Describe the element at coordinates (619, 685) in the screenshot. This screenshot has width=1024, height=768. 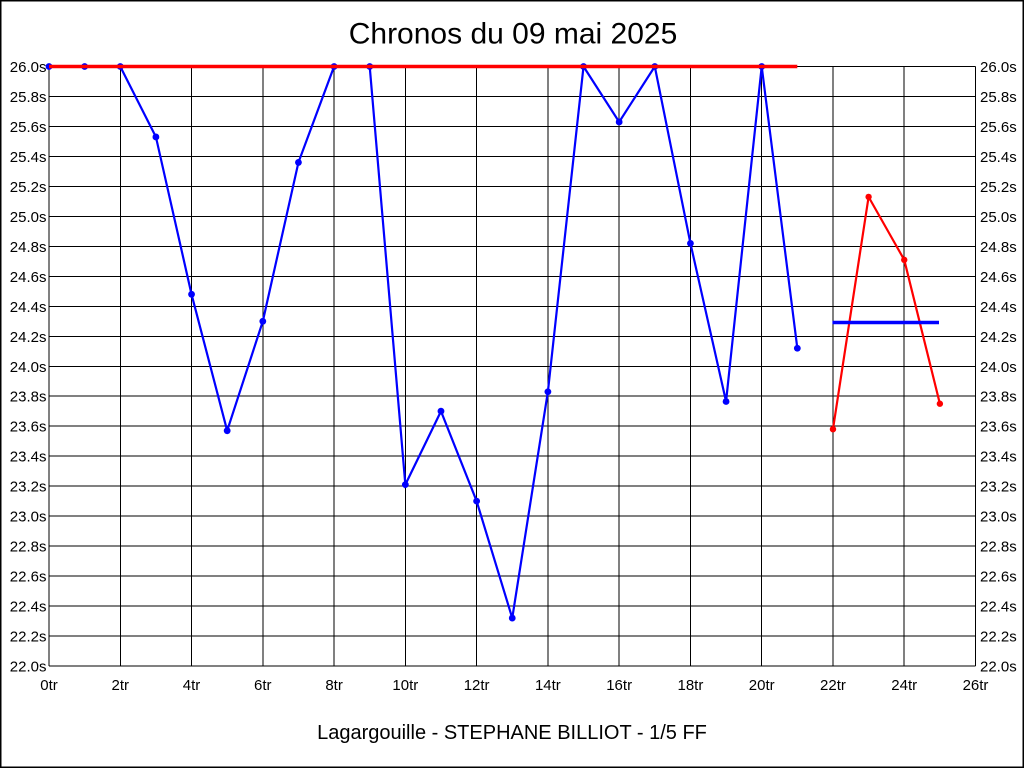
I see `svg-text: 16tr` at that location.